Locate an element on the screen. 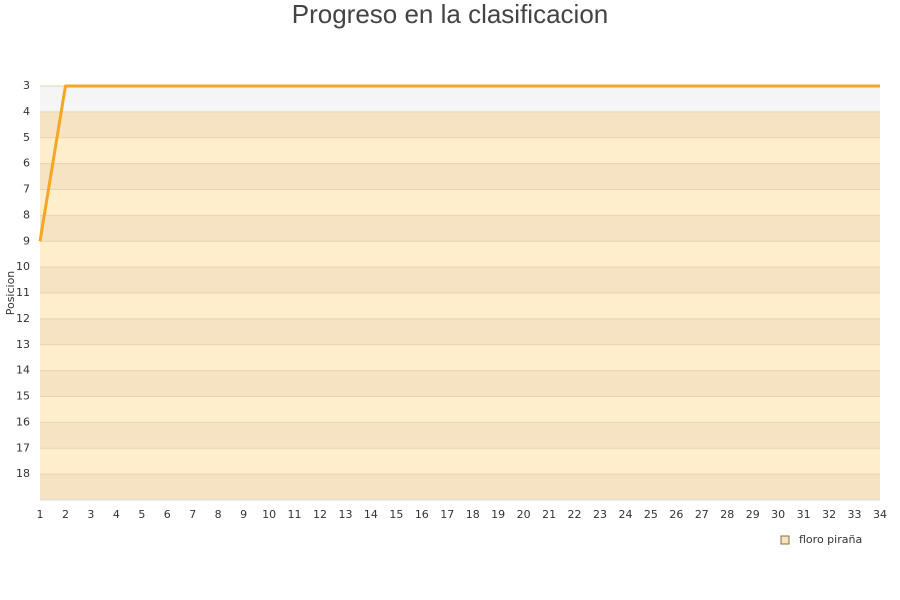  chart-title: Progreso en la clasificacion is located at coordinates (450, 14).